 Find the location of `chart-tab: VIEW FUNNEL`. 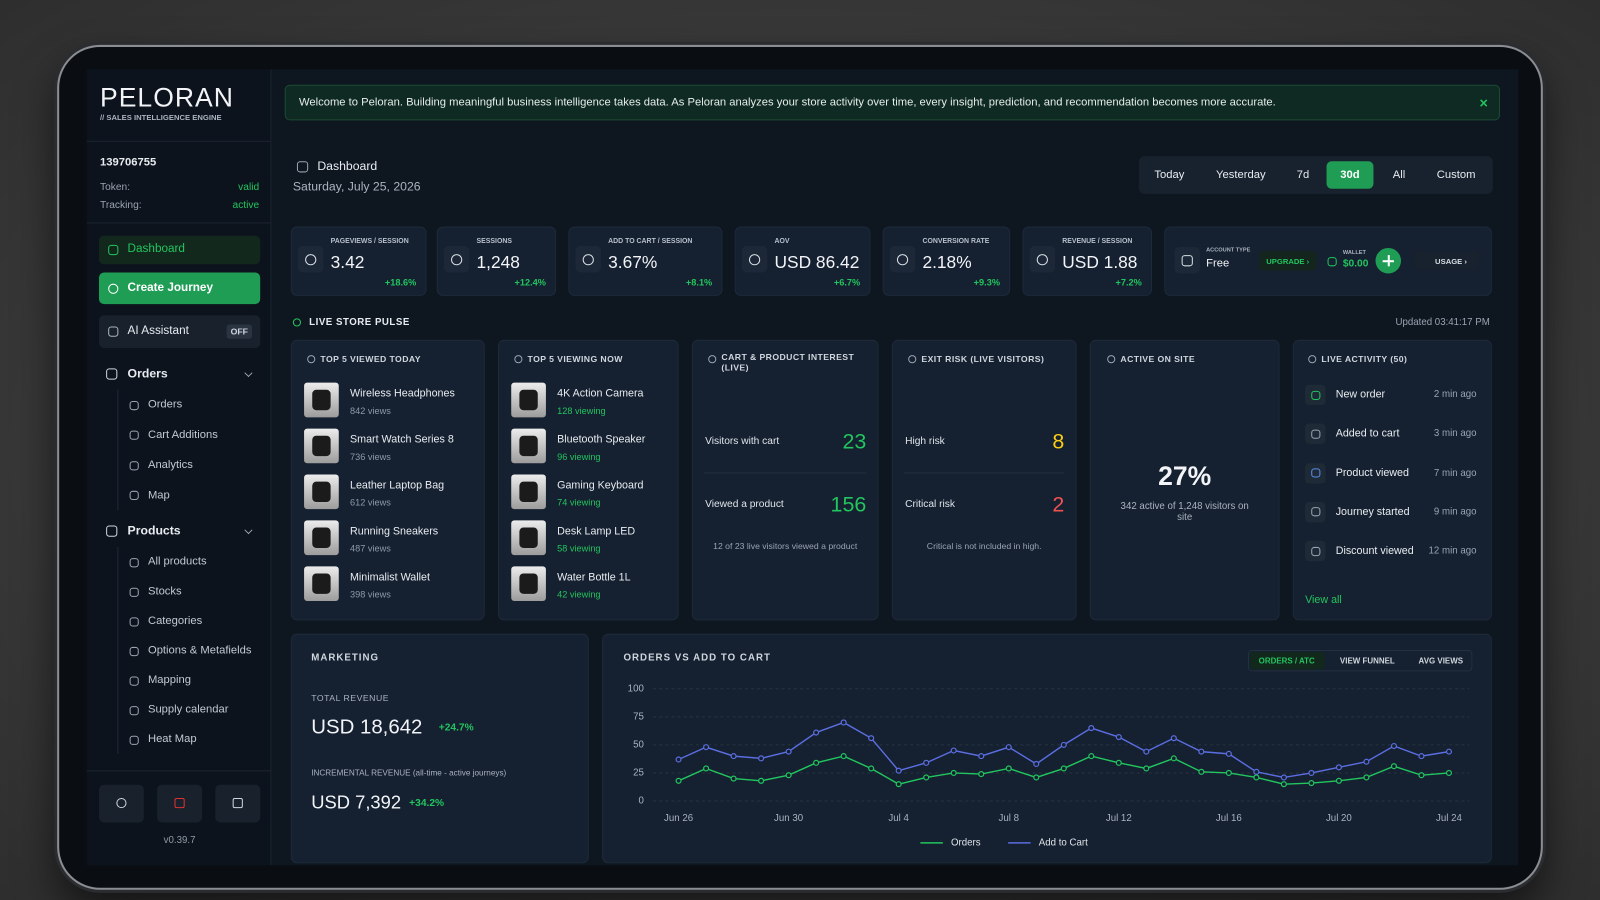

chart-tab: VIEW FUNNEL is located at coordinates (1367, 660).